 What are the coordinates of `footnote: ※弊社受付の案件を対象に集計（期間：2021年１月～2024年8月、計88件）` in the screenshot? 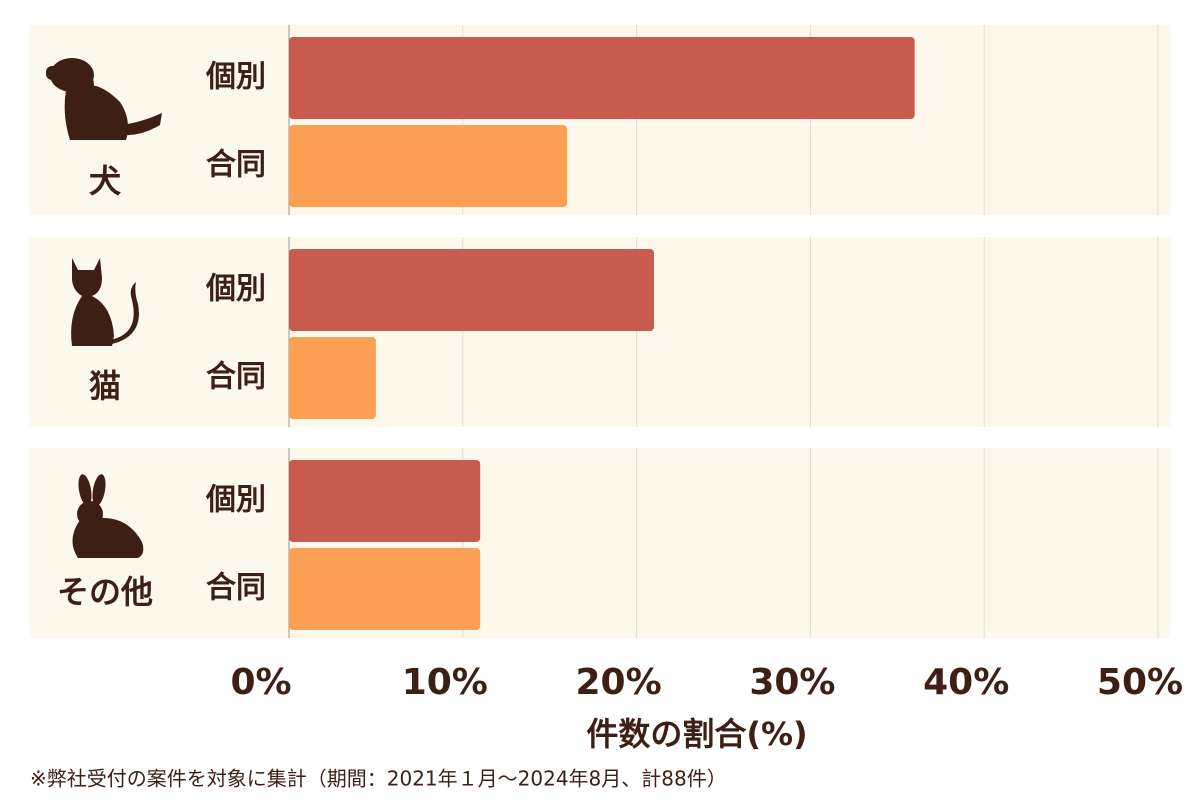 It's located at (378, 779).